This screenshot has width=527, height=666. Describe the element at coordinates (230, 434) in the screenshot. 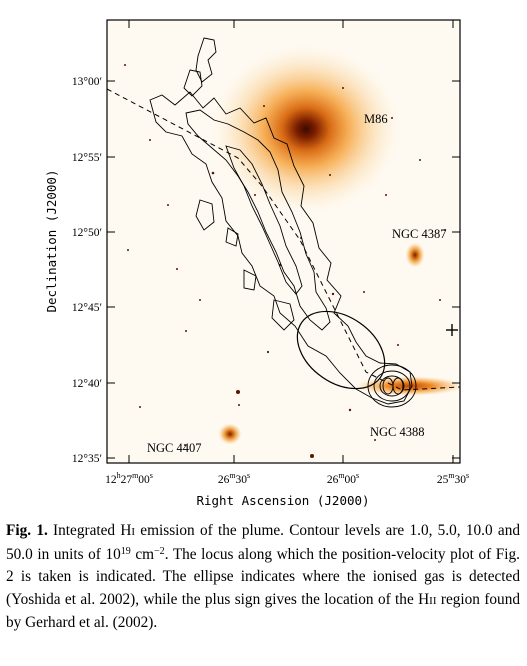

I see `ngc4407-galaxy` at that location.